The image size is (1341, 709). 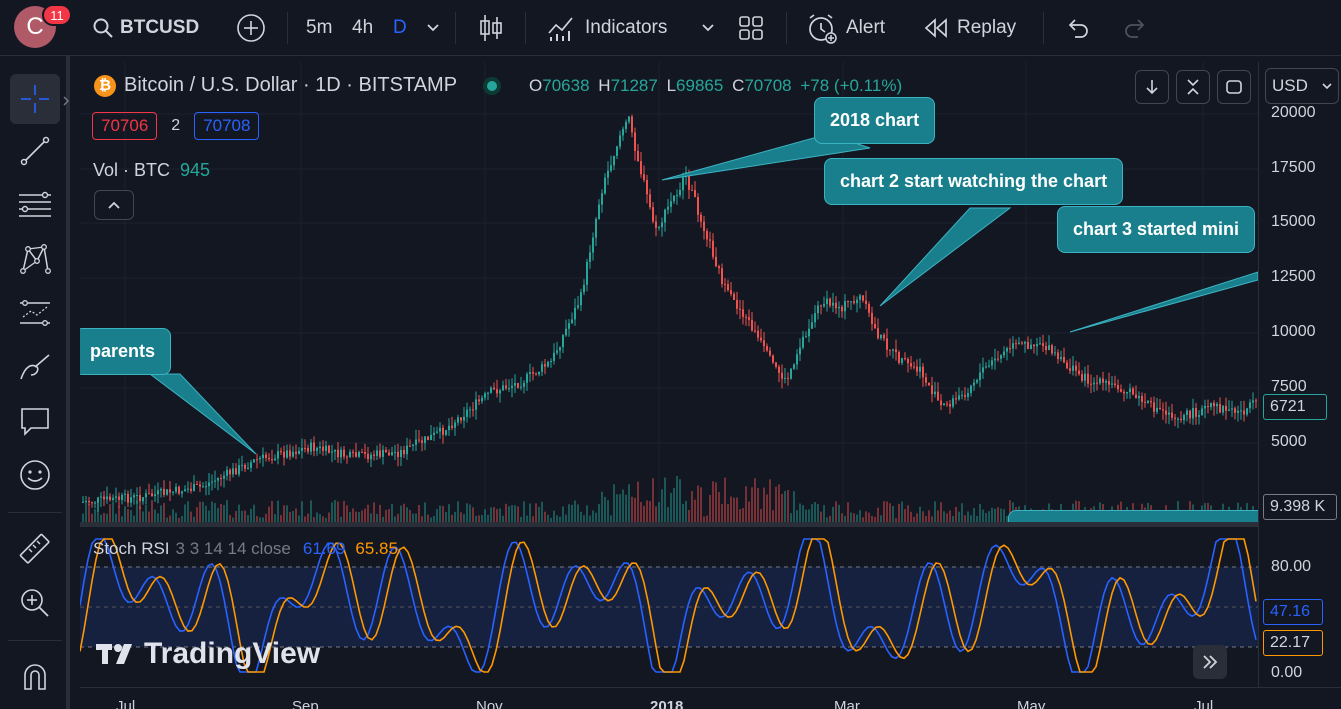 What do you see at coordinates (974, 181) in the screenshot?
I see `callout-chart-2: chart 2 start watching the chart` at bounding box center [974, 181].